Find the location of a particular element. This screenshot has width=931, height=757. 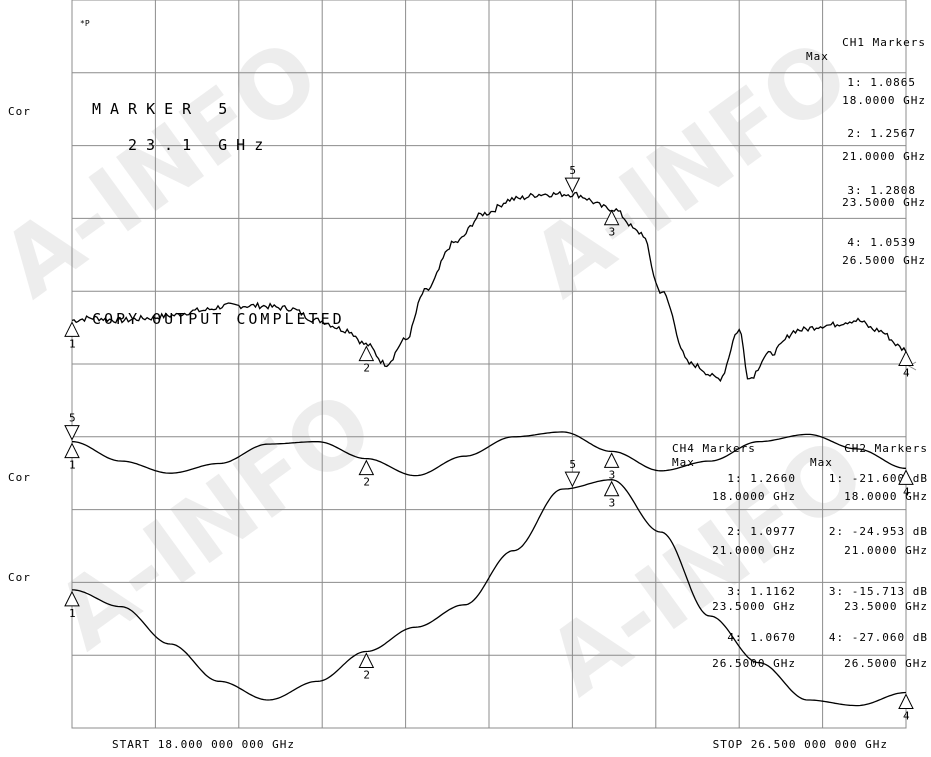

marker-ch2-1: 1 is located at coordinates (72, 605).